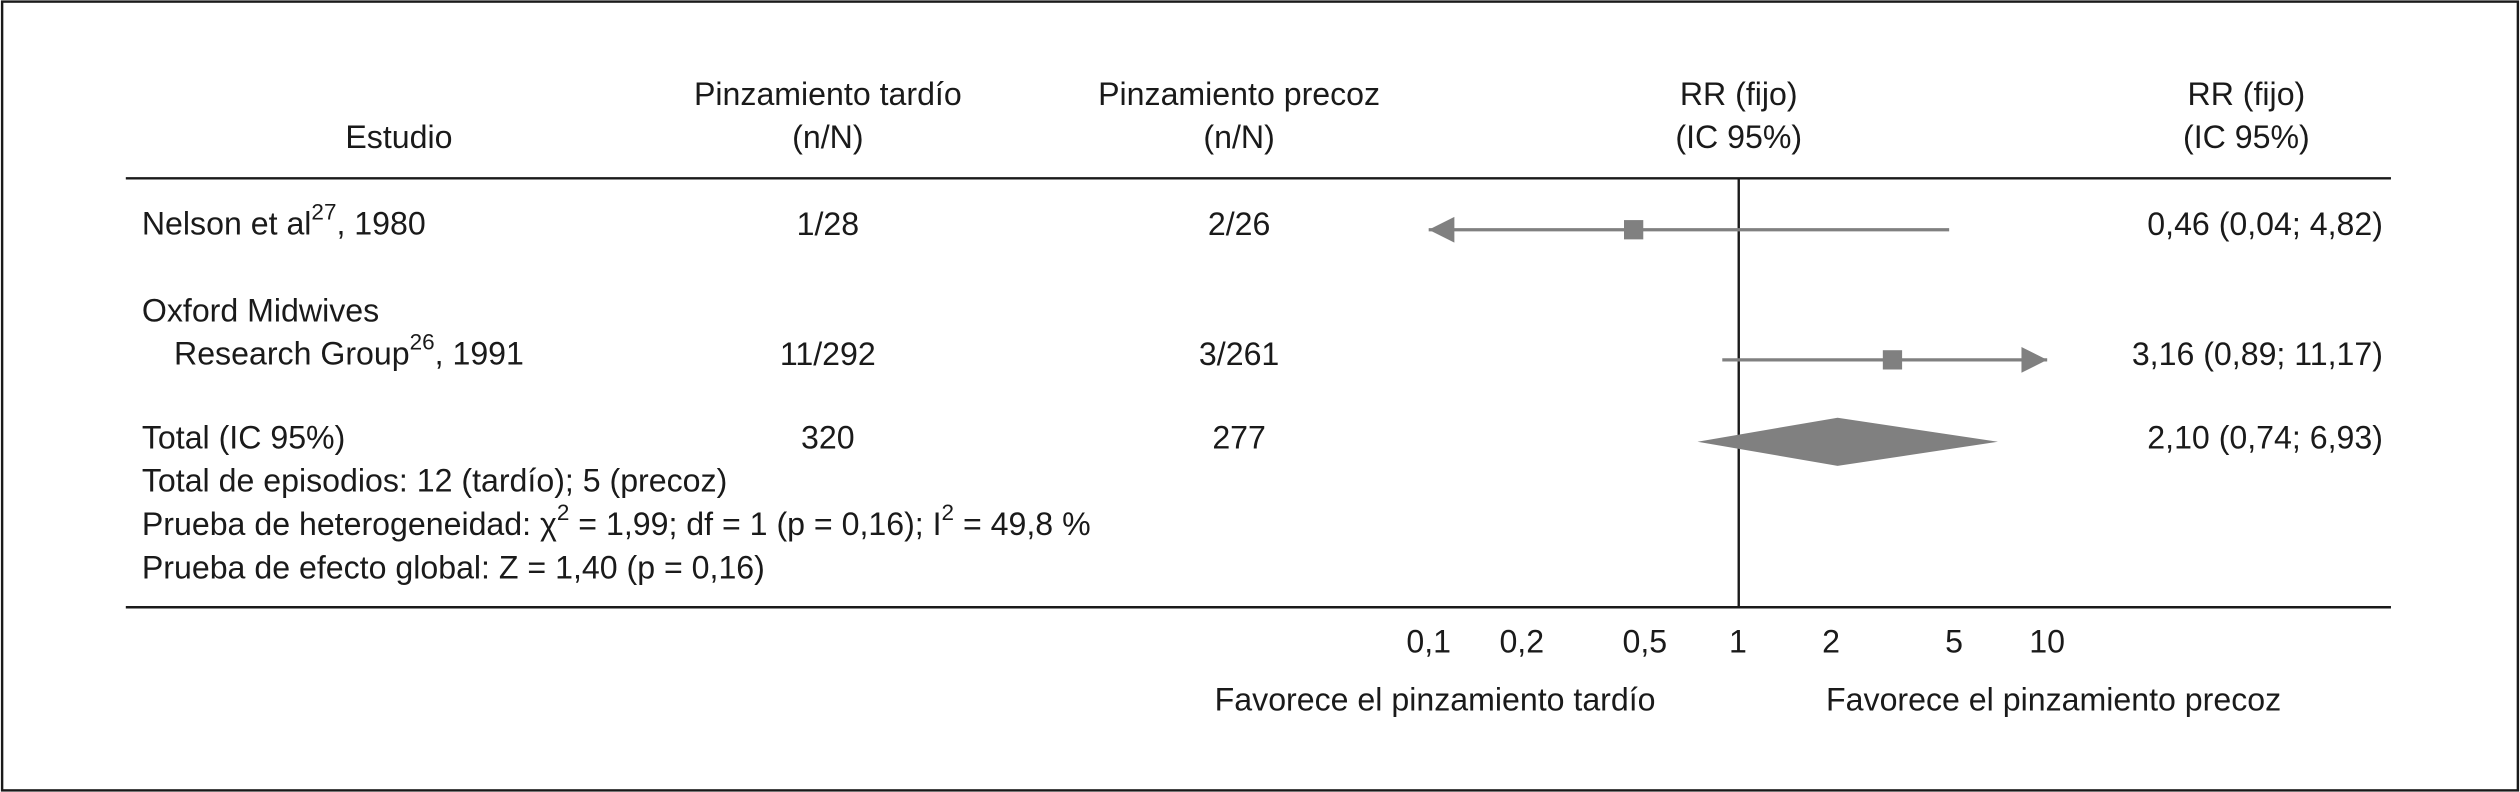 This screenshot has width=2520, height=792. What do you see at coordinates (1435, 700) in the screenshot?
I see `x-label-left: Favorece el pinzamiento tardío` at bounding box center [1435, 700].